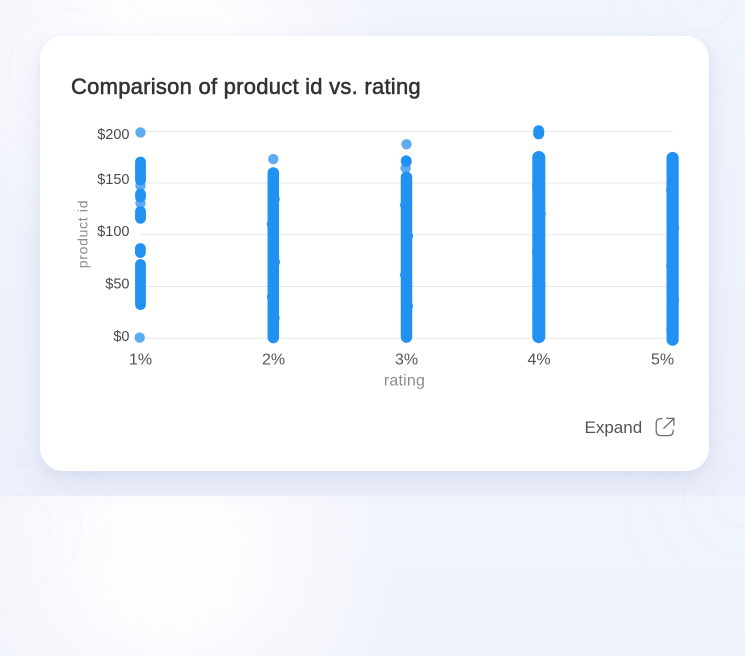 The image size is (745, 656). Describe the element at coordinates (406, 360) in the screenshot. I see `svg-text: 3%` at that location.